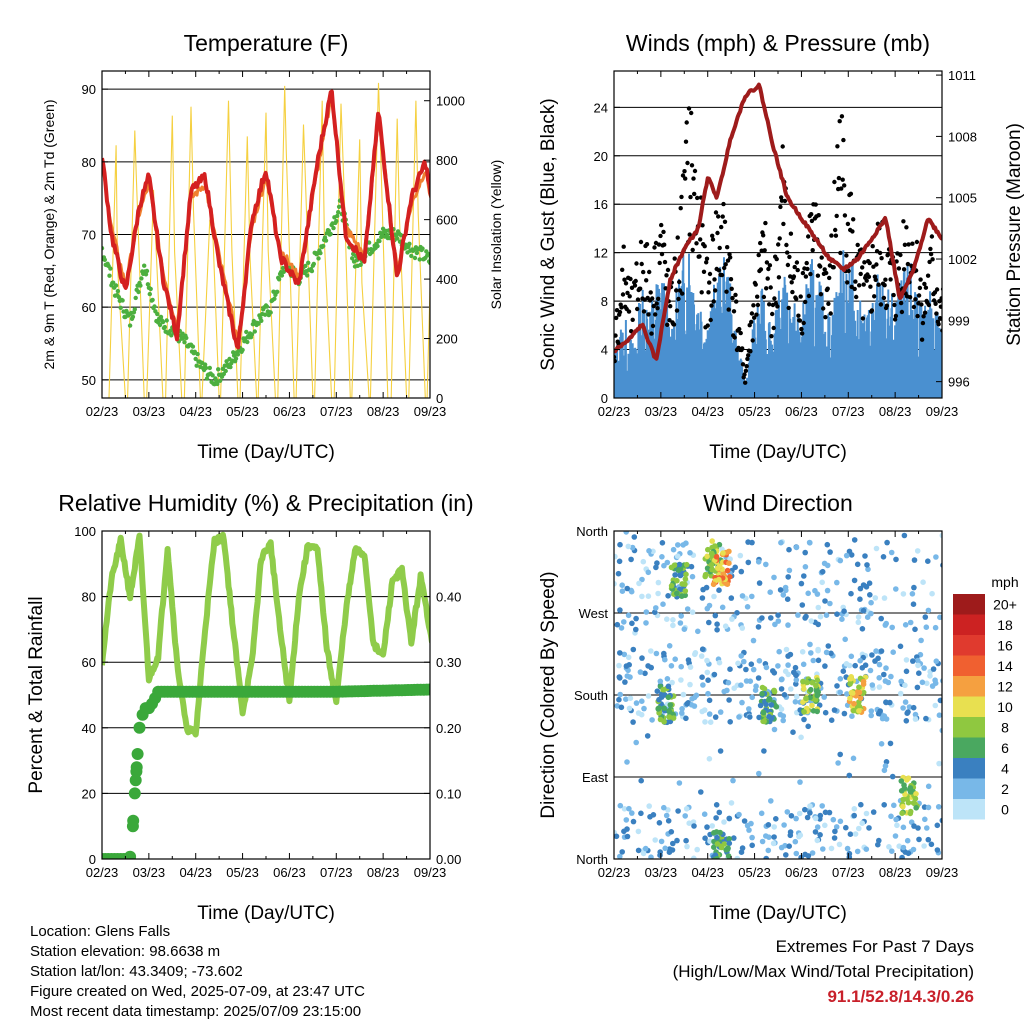 The width and height of the screenshot is (1024, 1024). I want to click on x-tick-label: 02/23, so click(102, 411).